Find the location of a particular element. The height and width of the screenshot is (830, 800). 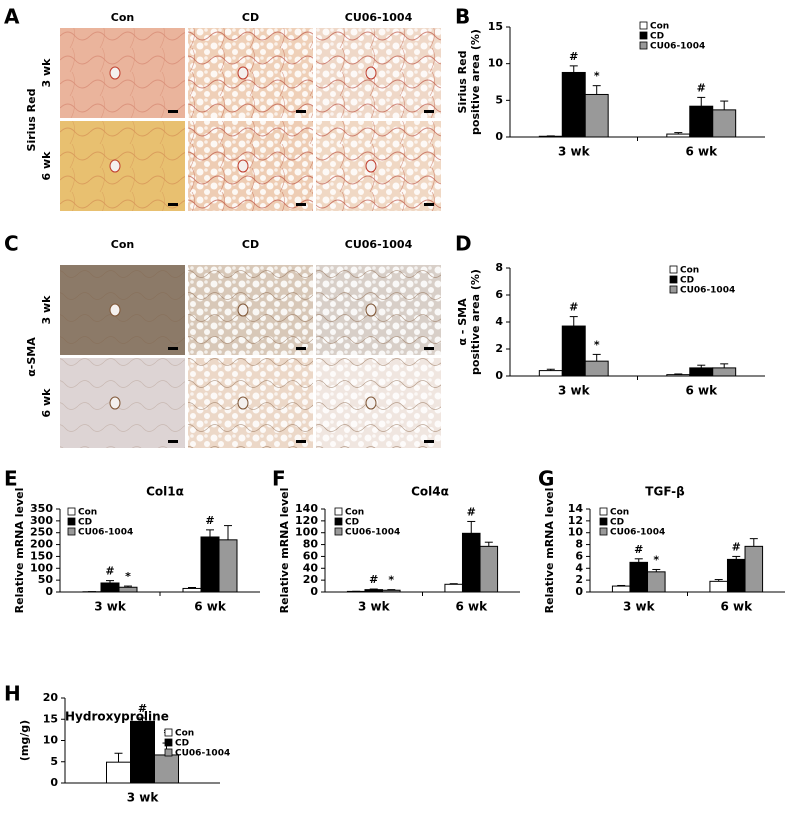

row-label: 6 wk is located at coordinates (46, 403).